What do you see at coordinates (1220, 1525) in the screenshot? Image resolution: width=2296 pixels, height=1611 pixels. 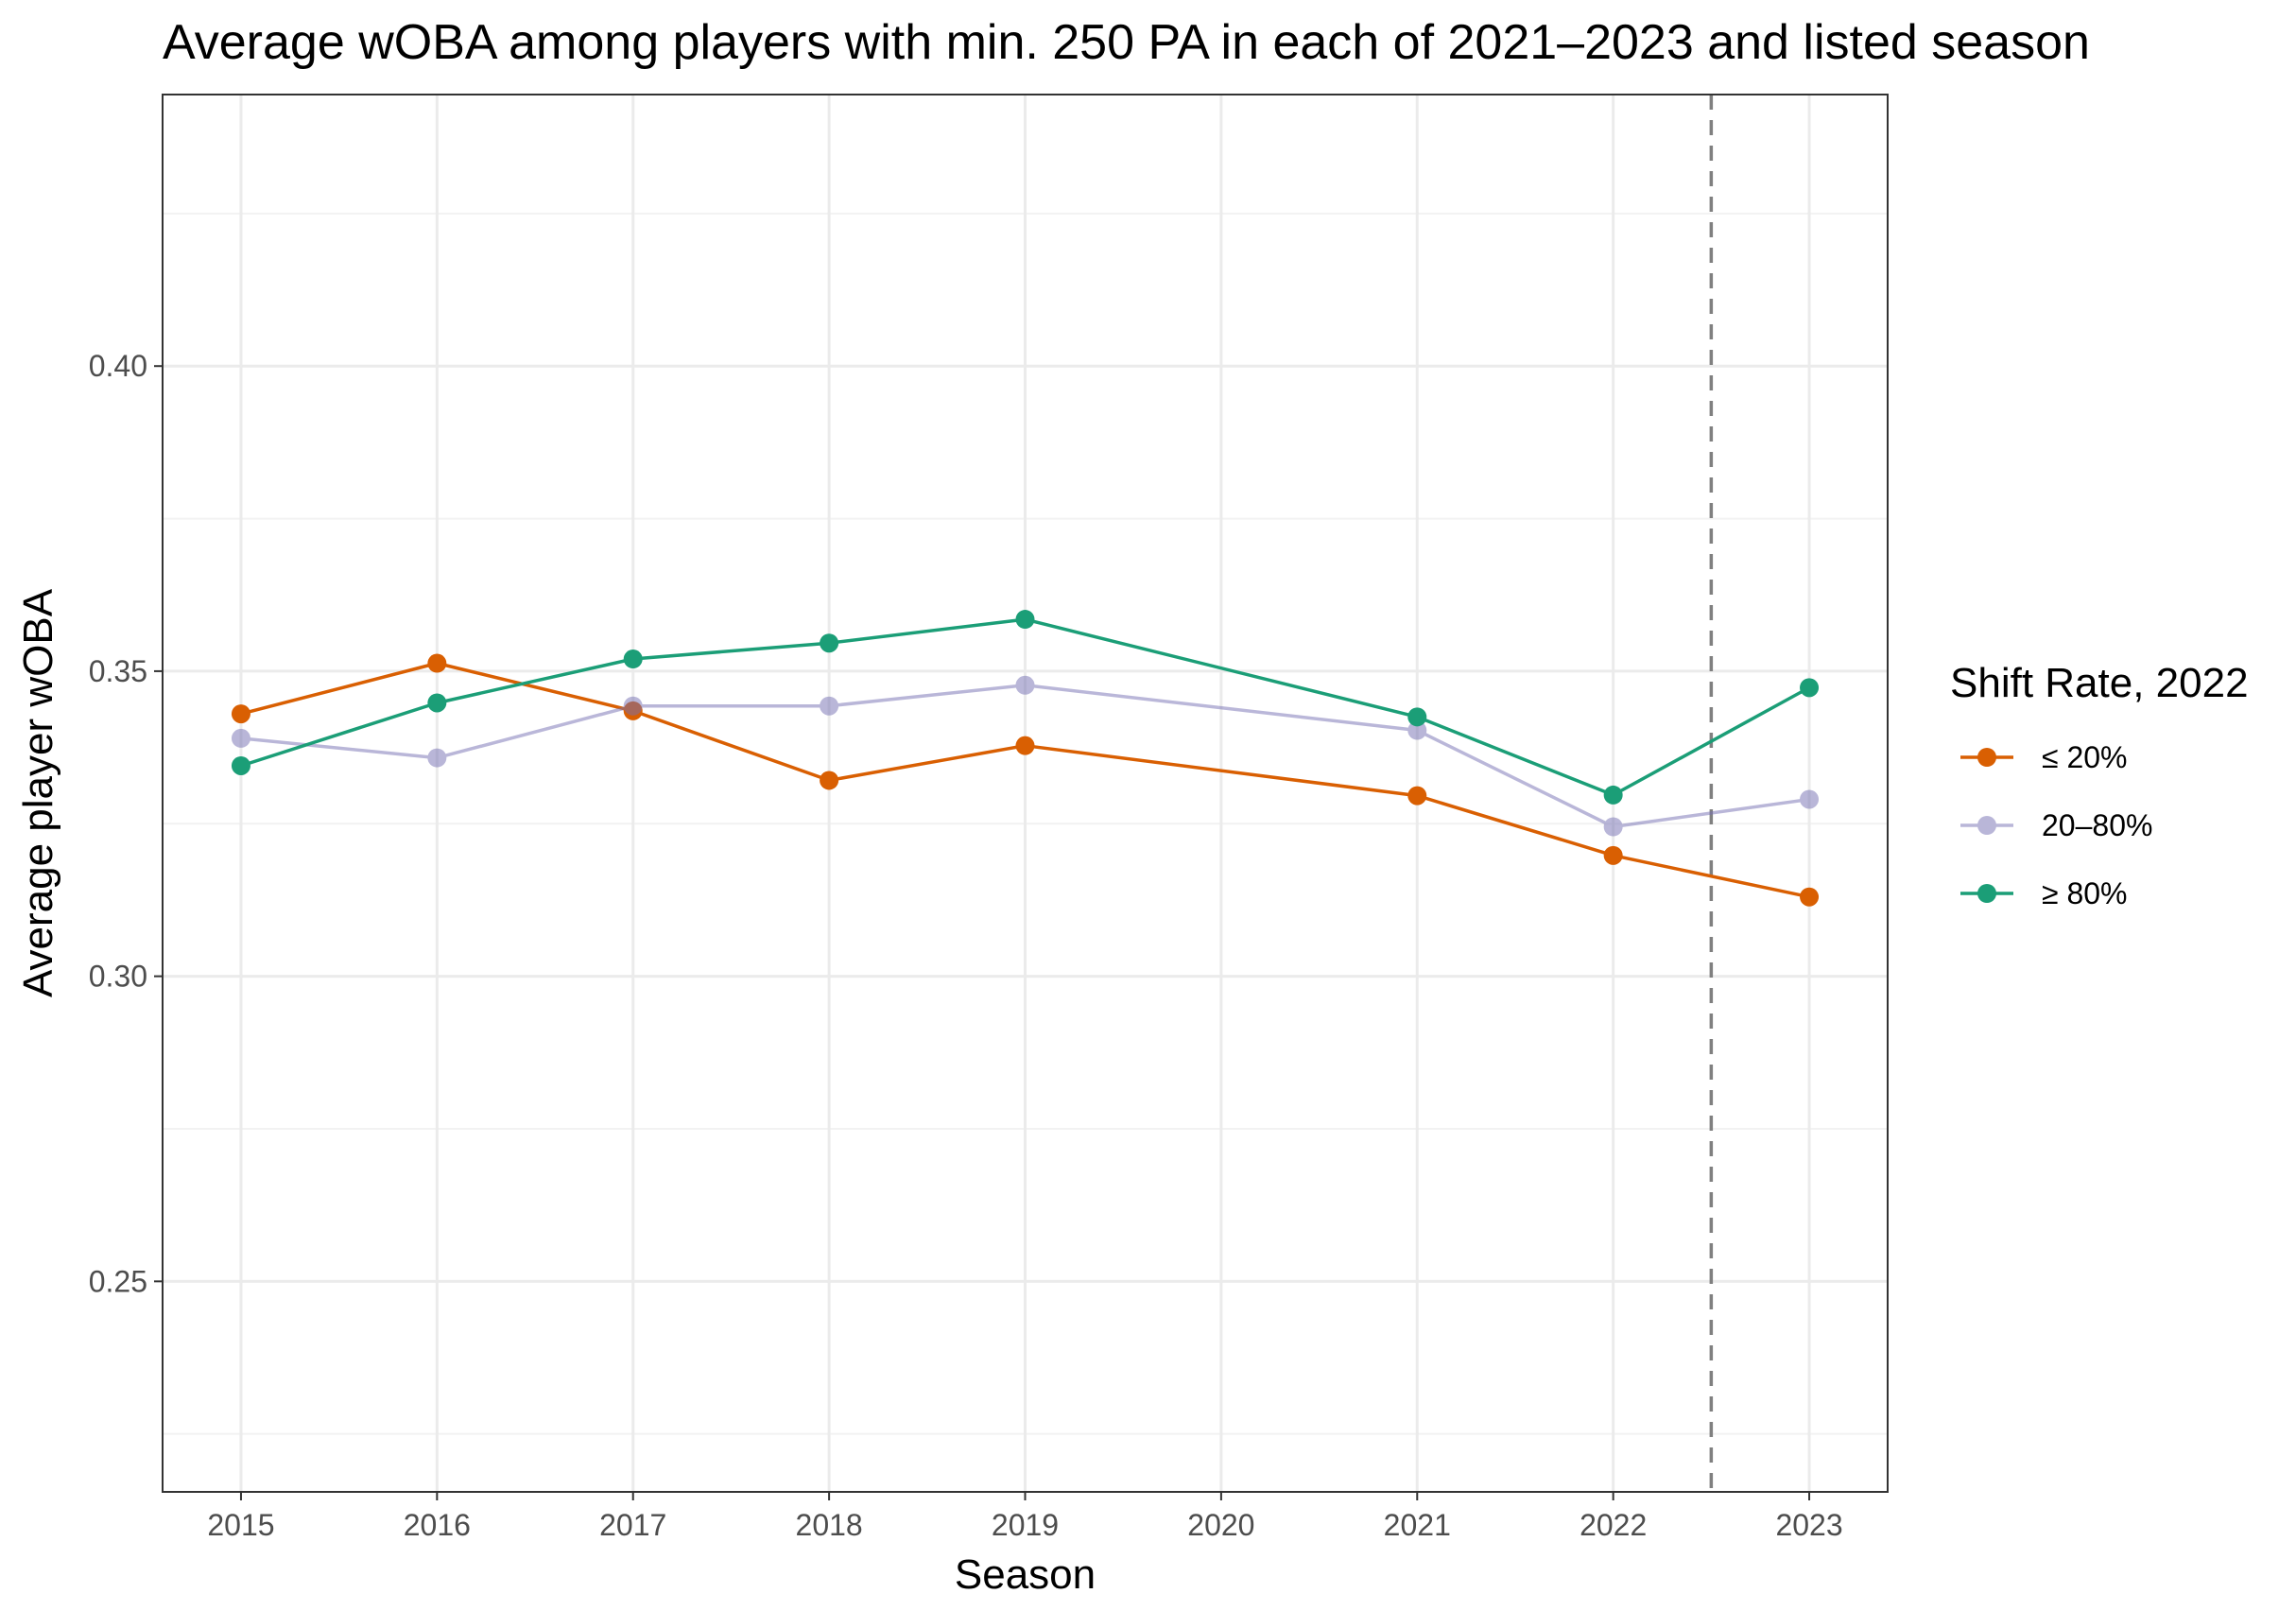 I see `x-tick-label: 2020` at bounding box center [1220, 1525].